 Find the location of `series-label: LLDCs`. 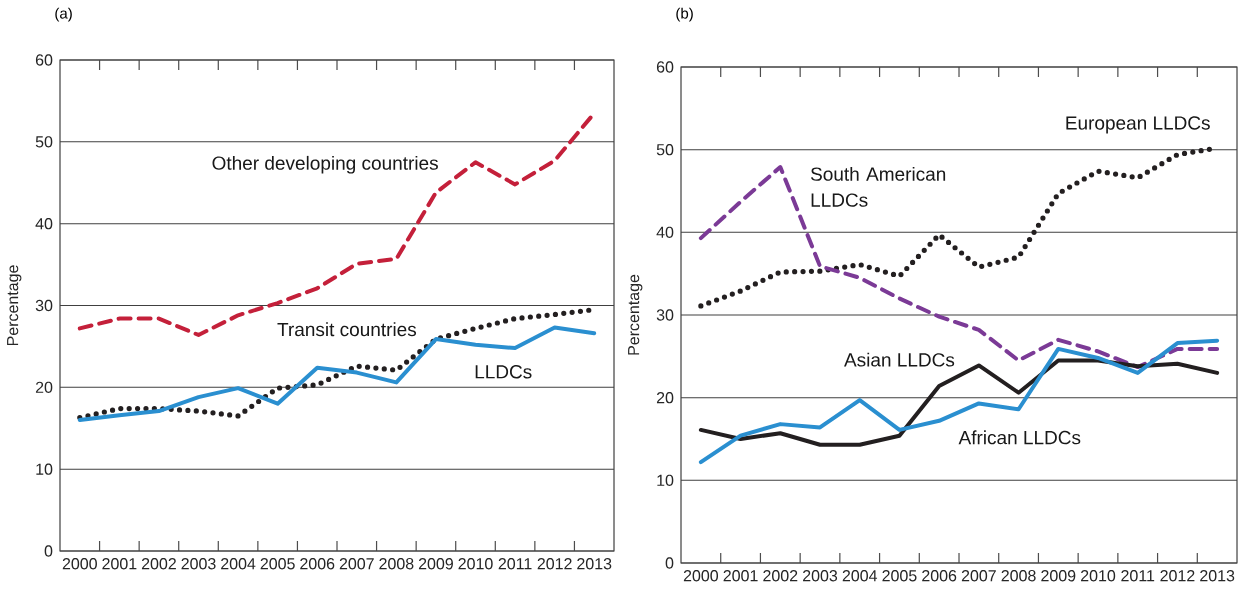

series-label: LLDCs is located at coordinates (503, 372).